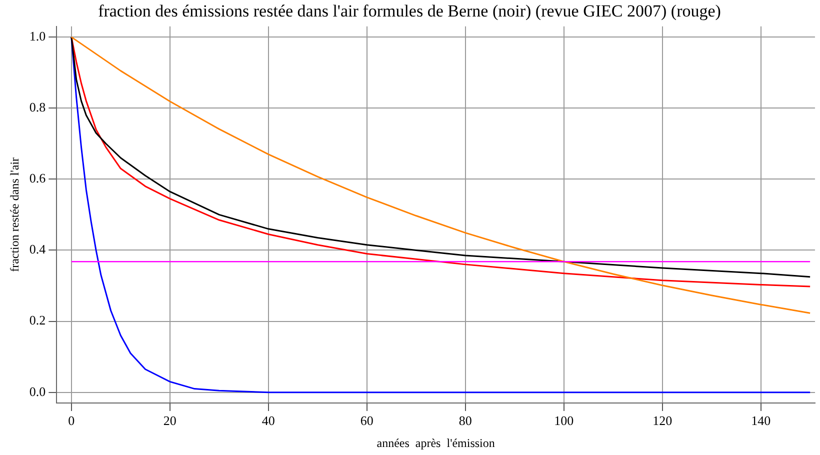  I want to click on y-tick-label: 0.0, so click(37, 391).